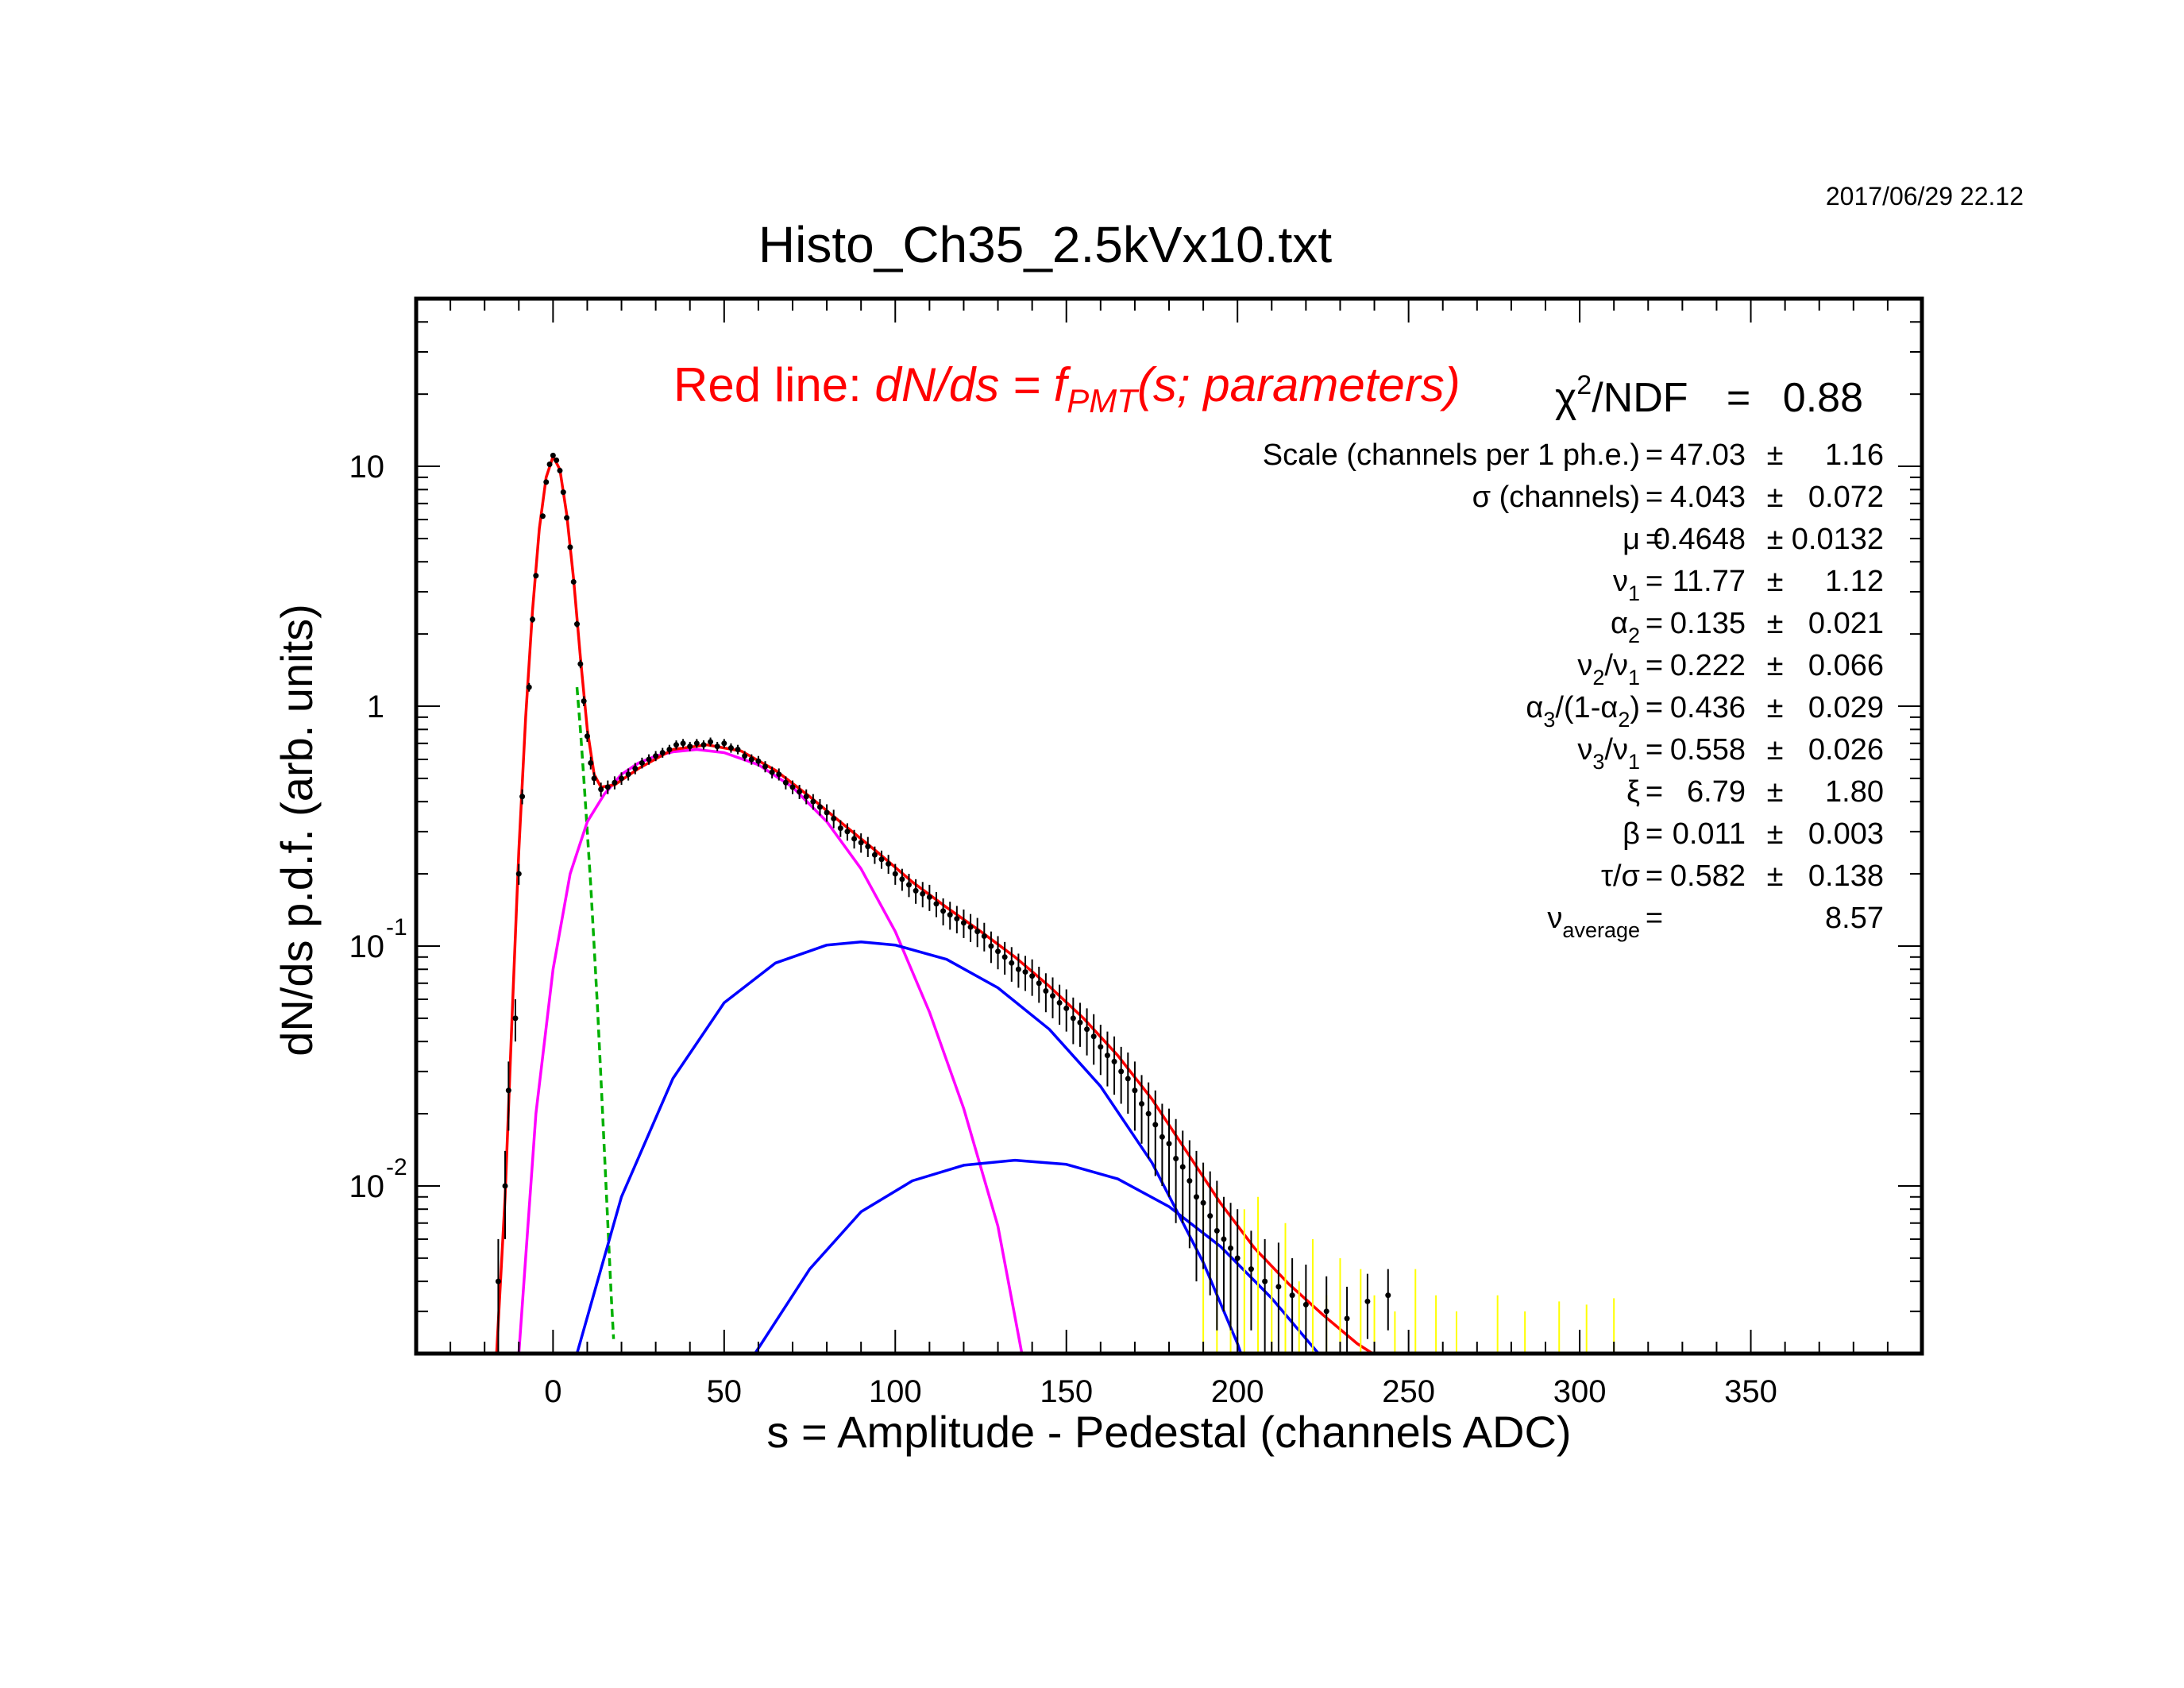 Image resolution: width=2184 pixels, height=1688 pixels. What do you see at coordinates (367, 946) in the screenshot?
I see `y-tick-label: 10` at bounding box center [367, 946].